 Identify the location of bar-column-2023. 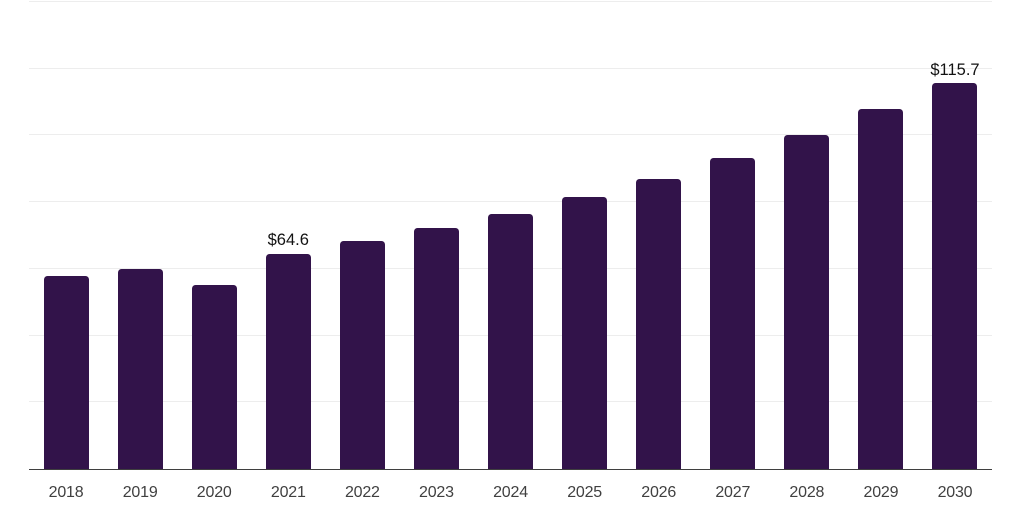
(436, 235).